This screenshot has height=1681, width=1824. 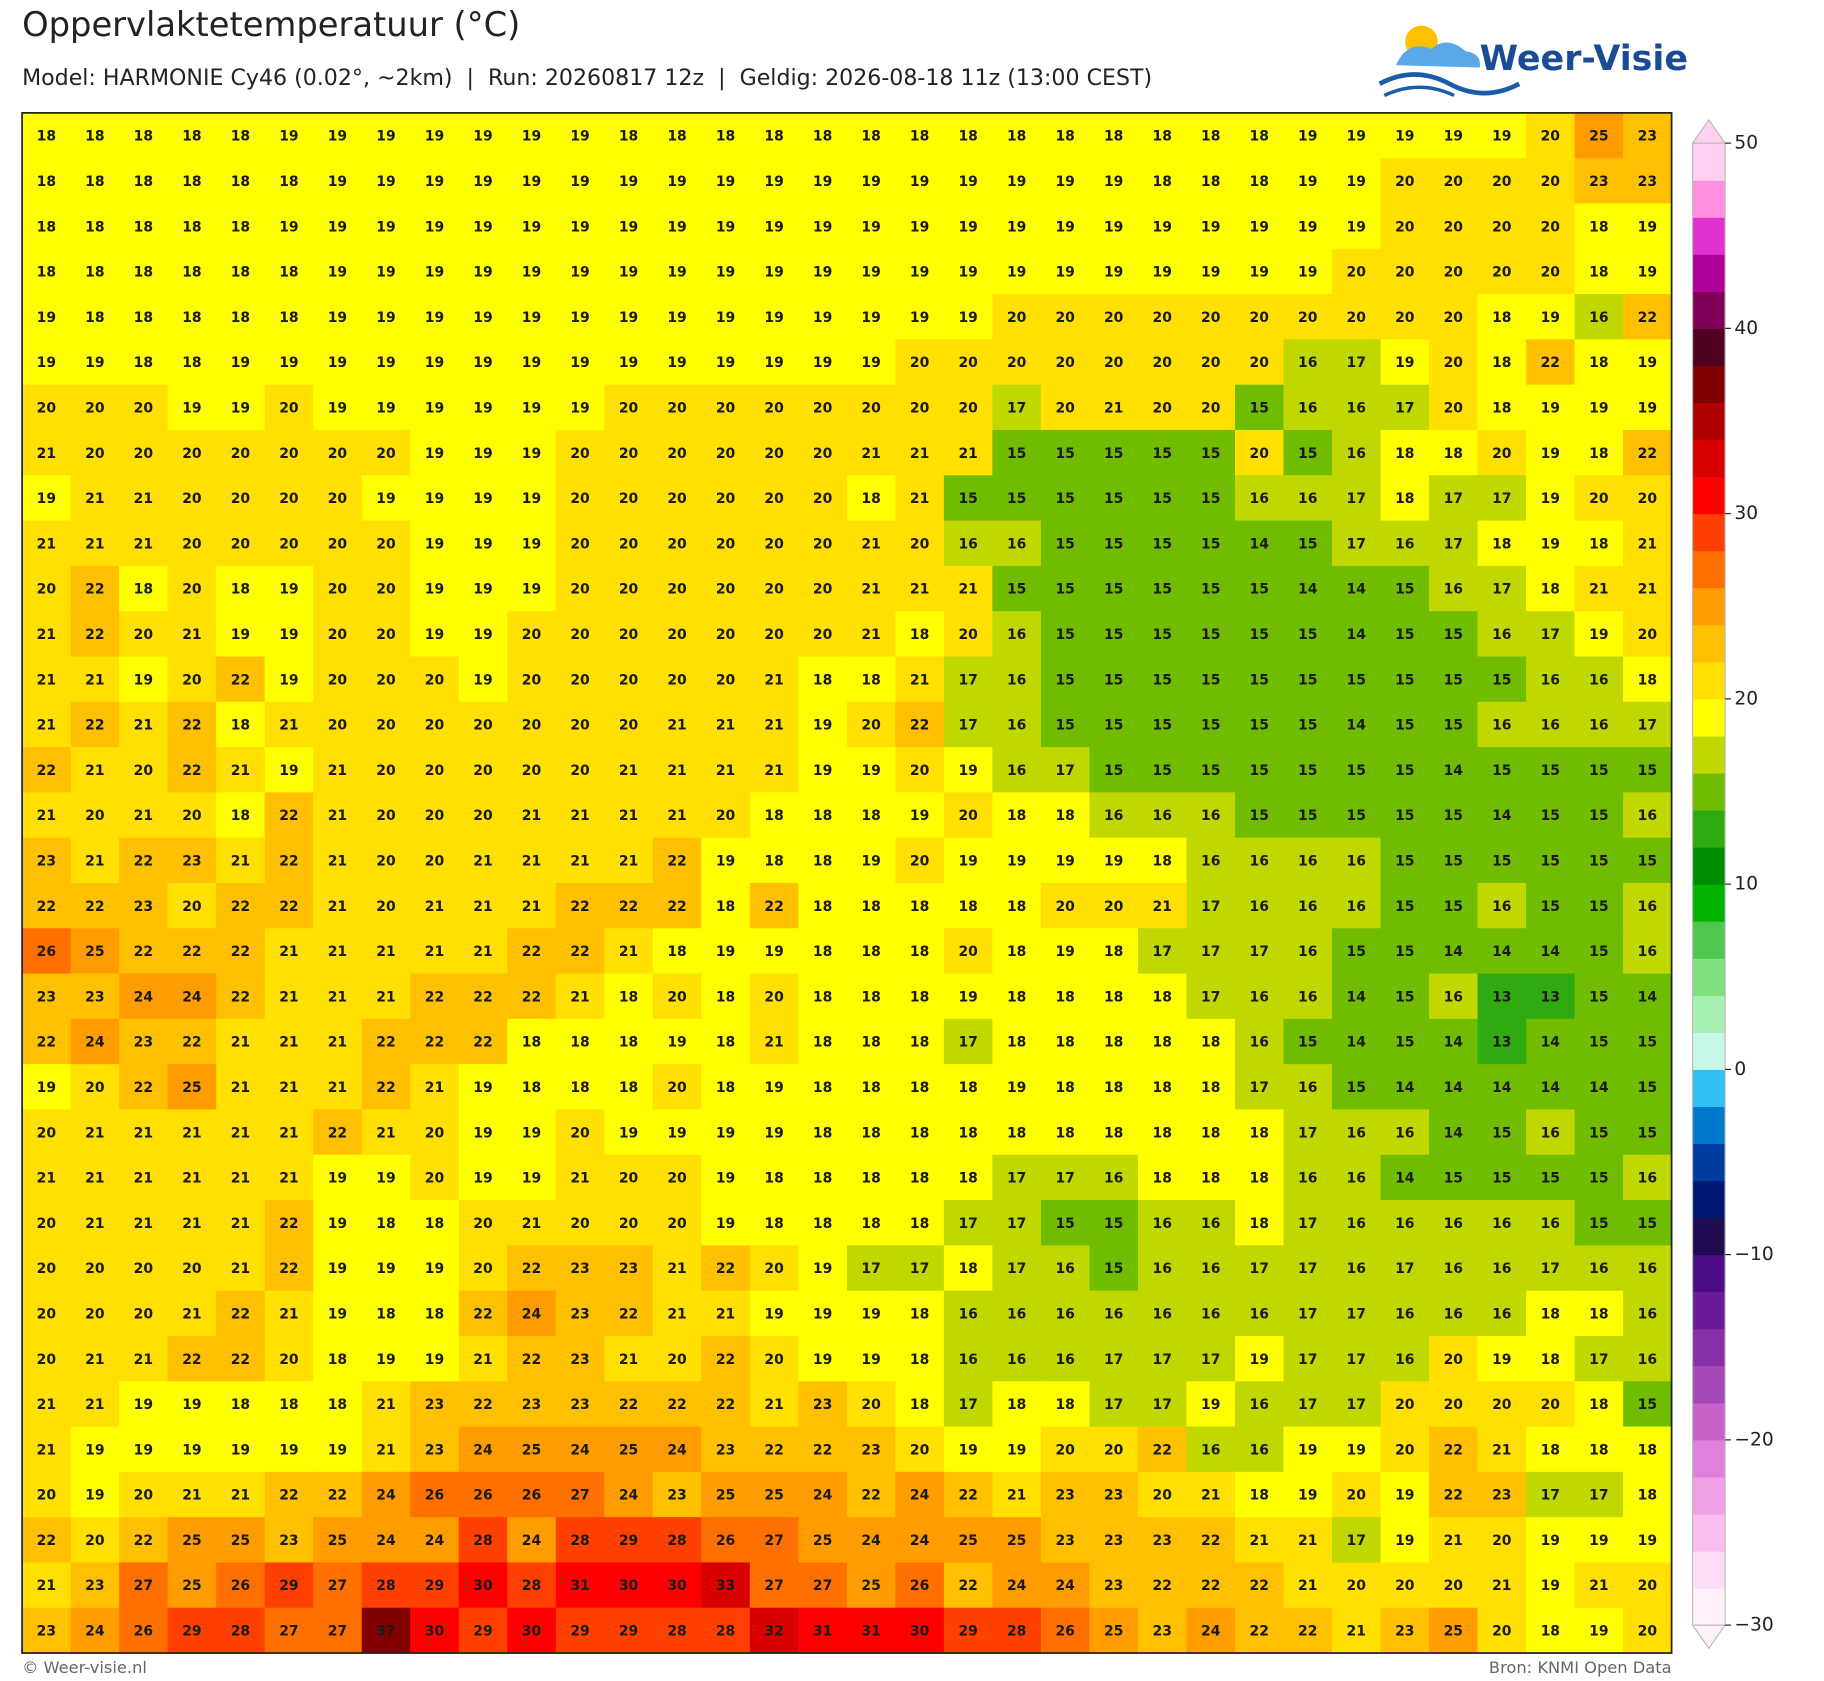 I want to click on temperature-label: 29, so click(x=288, y=1586).